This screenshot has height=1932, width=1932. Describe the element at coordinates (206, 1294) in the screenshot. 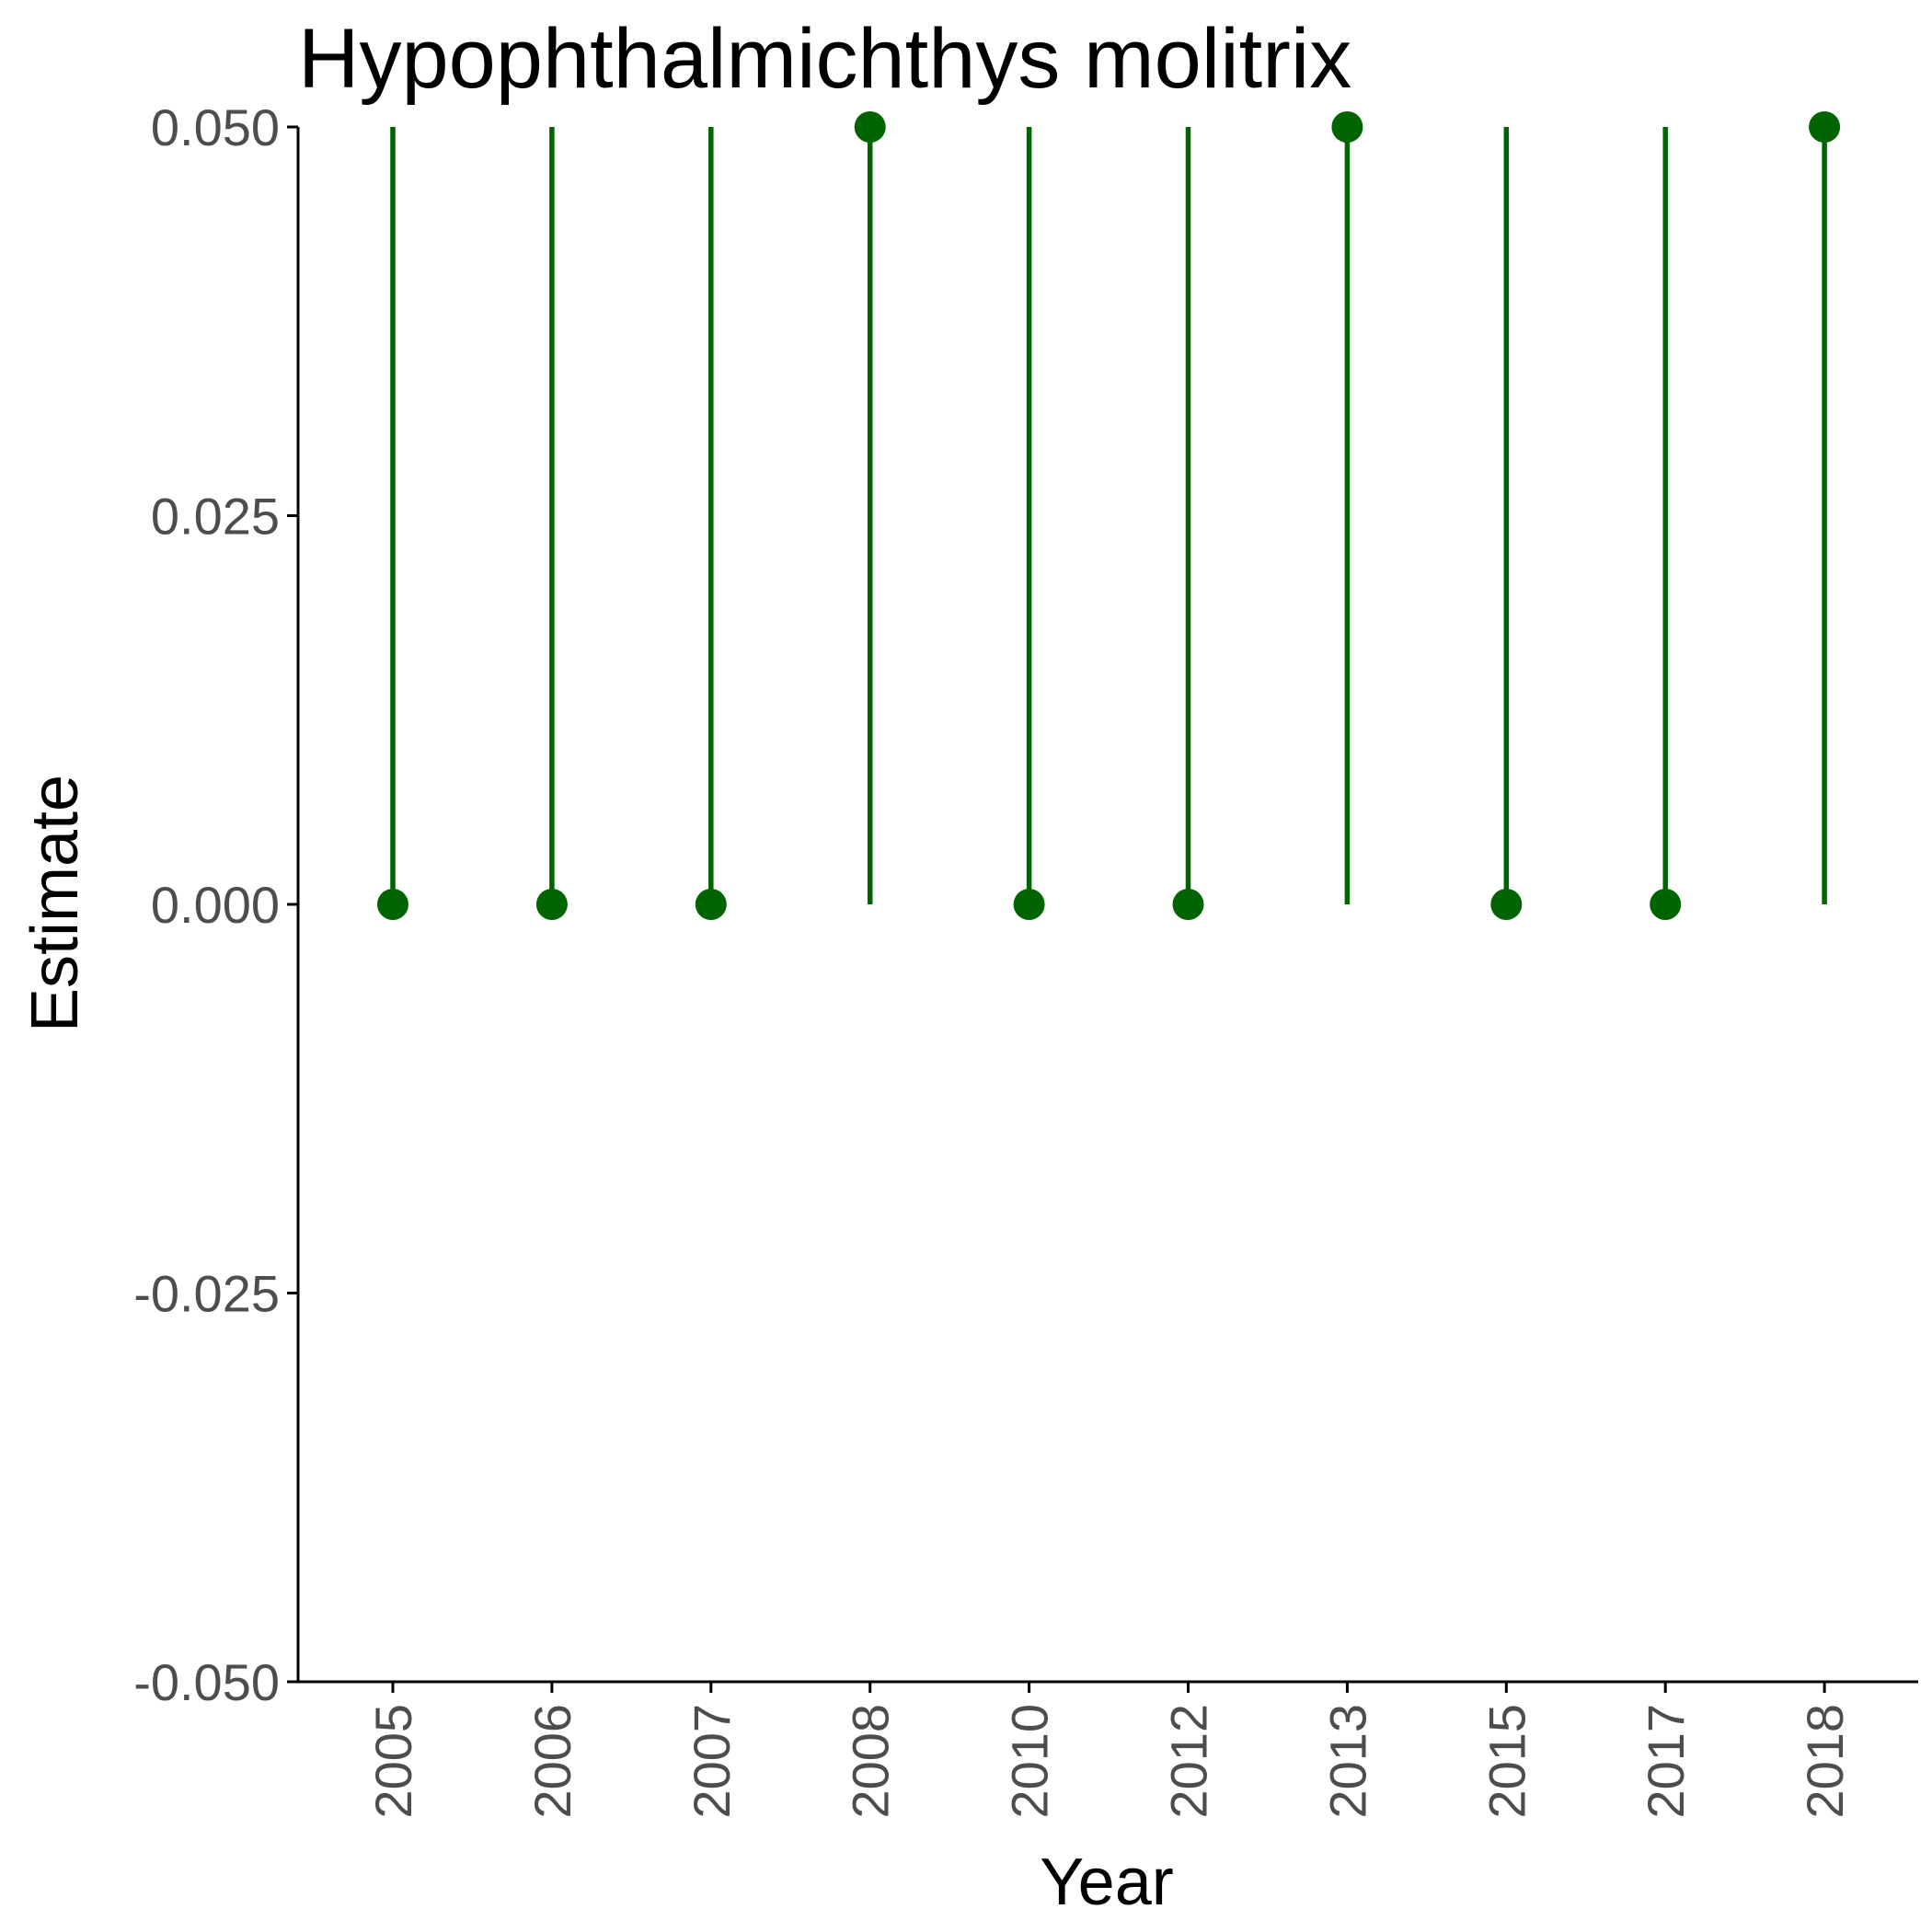

I see `y-tick-label: -0.025` at that location.